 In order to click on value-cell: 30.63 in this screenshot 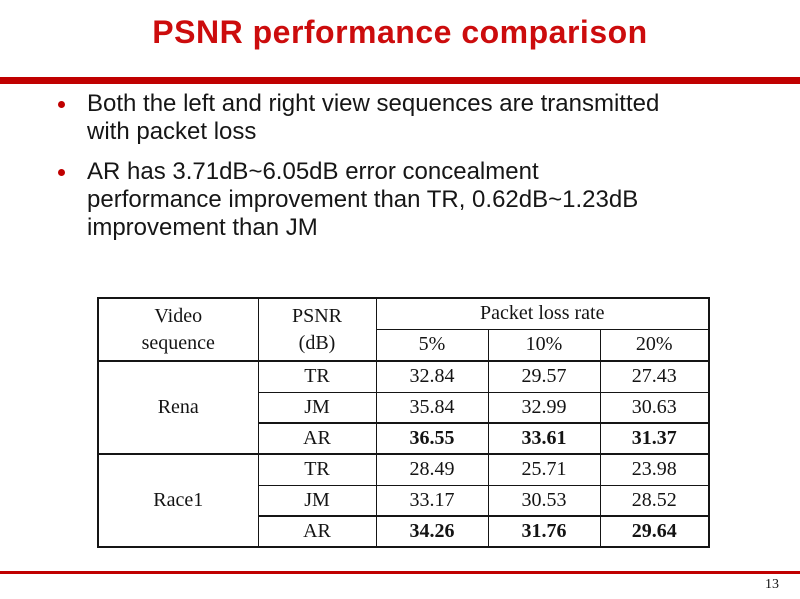, I will do `click(654, 407)`.